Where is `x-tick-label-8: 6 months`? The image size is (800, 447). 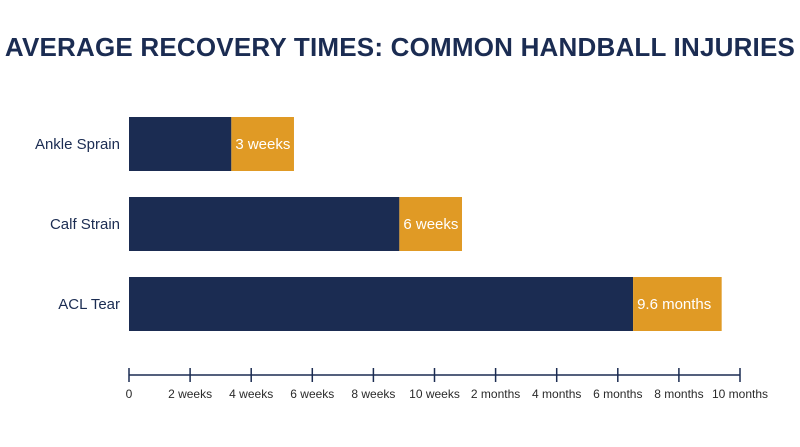 x-tick-label-8: 6 months is located at coordinates (617, 394).